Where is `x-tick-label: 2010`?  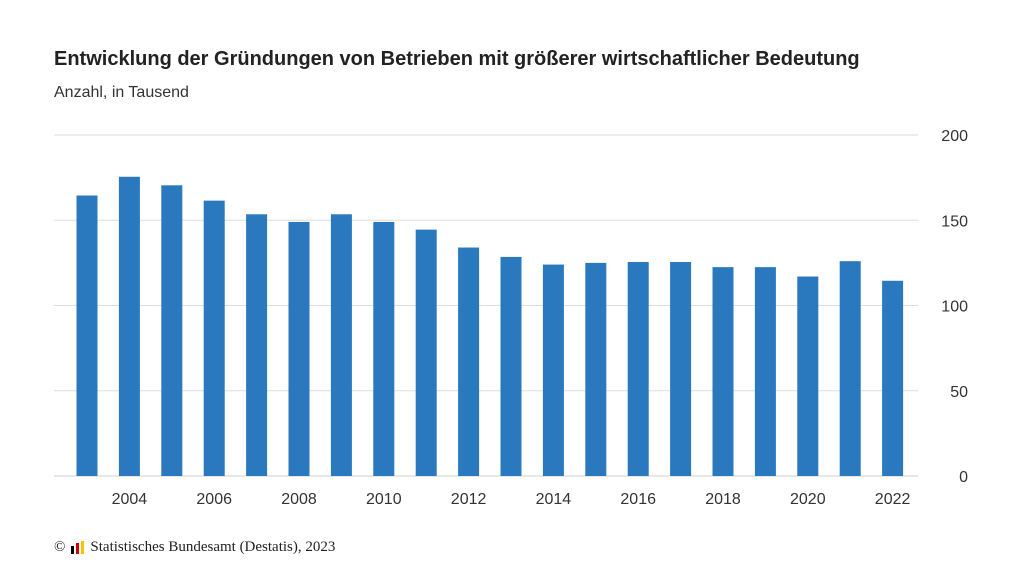
x-tick-label: 2010 is located at coordinates (384, 499).